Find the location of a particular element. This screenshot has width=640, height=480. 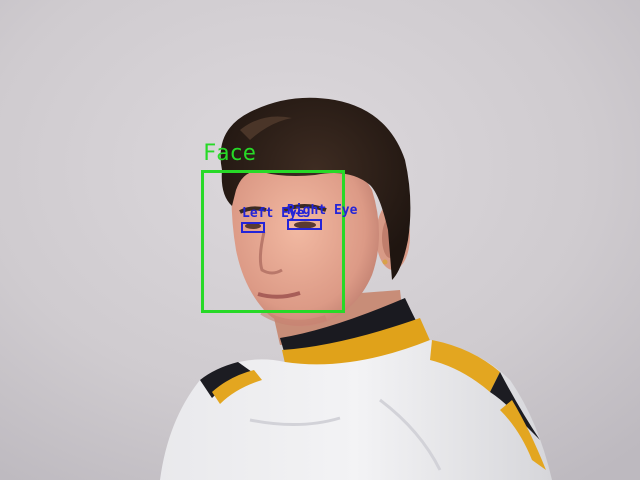

right-eye-detection-label: Right Eye is located at coordinates (322, 210).